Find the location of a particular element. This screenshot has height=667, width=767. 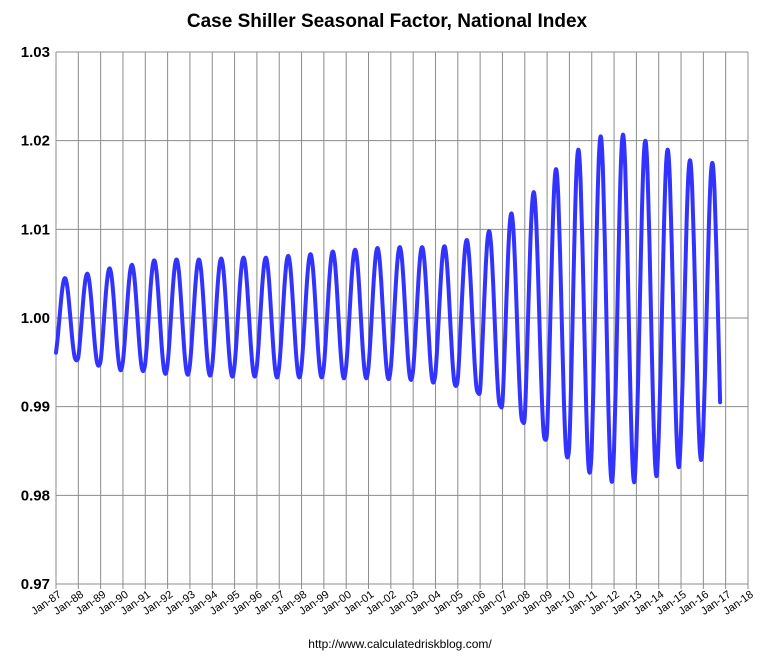

y-tick-label: 1.01 is located at coordinates (35, 229).